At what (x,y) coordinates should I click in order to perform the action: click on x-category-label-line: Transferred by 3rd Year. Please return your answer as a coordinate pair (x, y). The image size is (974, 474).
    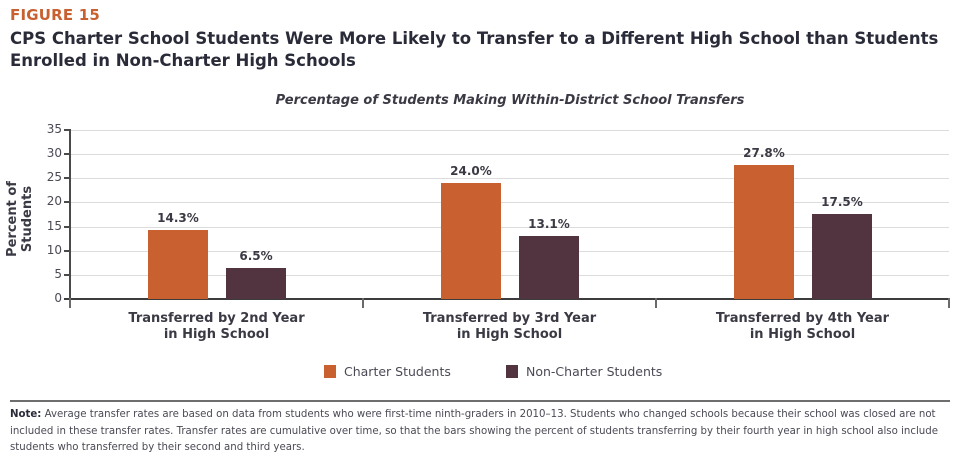
    Looking at the image, I should click on (509, 318).